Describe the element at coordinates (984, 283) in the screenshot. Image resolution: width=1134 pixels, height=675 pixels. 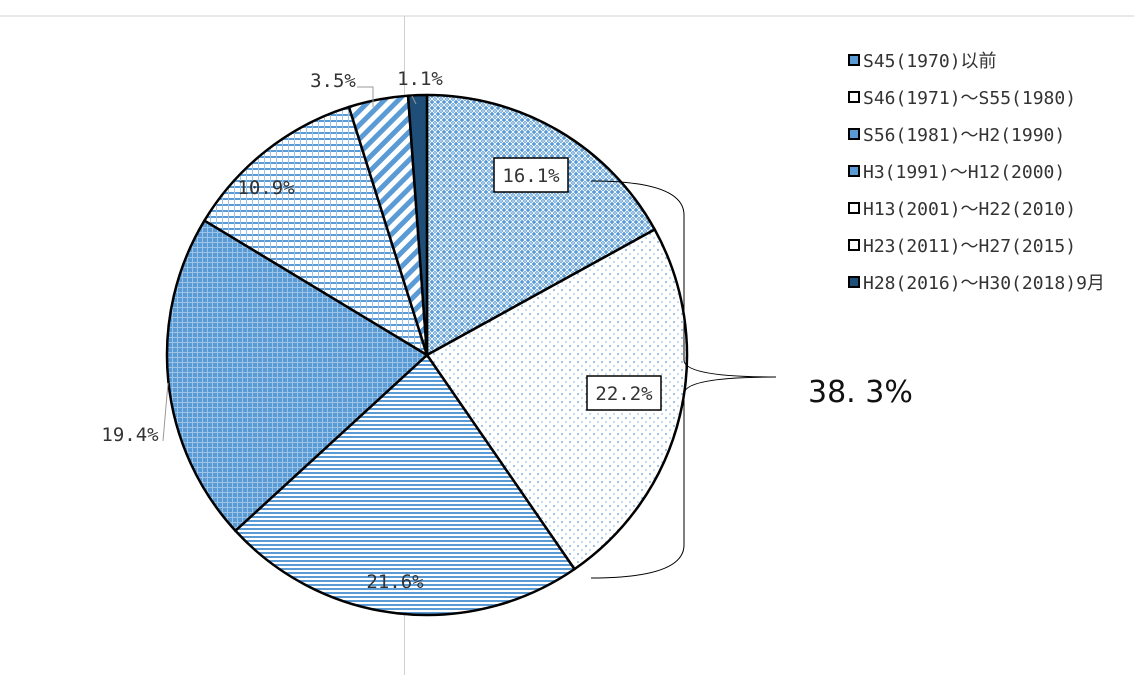
I see `legend-label-h28-2016-h30-2018-9: H28(2016)～H30(2018)9月` at that location.